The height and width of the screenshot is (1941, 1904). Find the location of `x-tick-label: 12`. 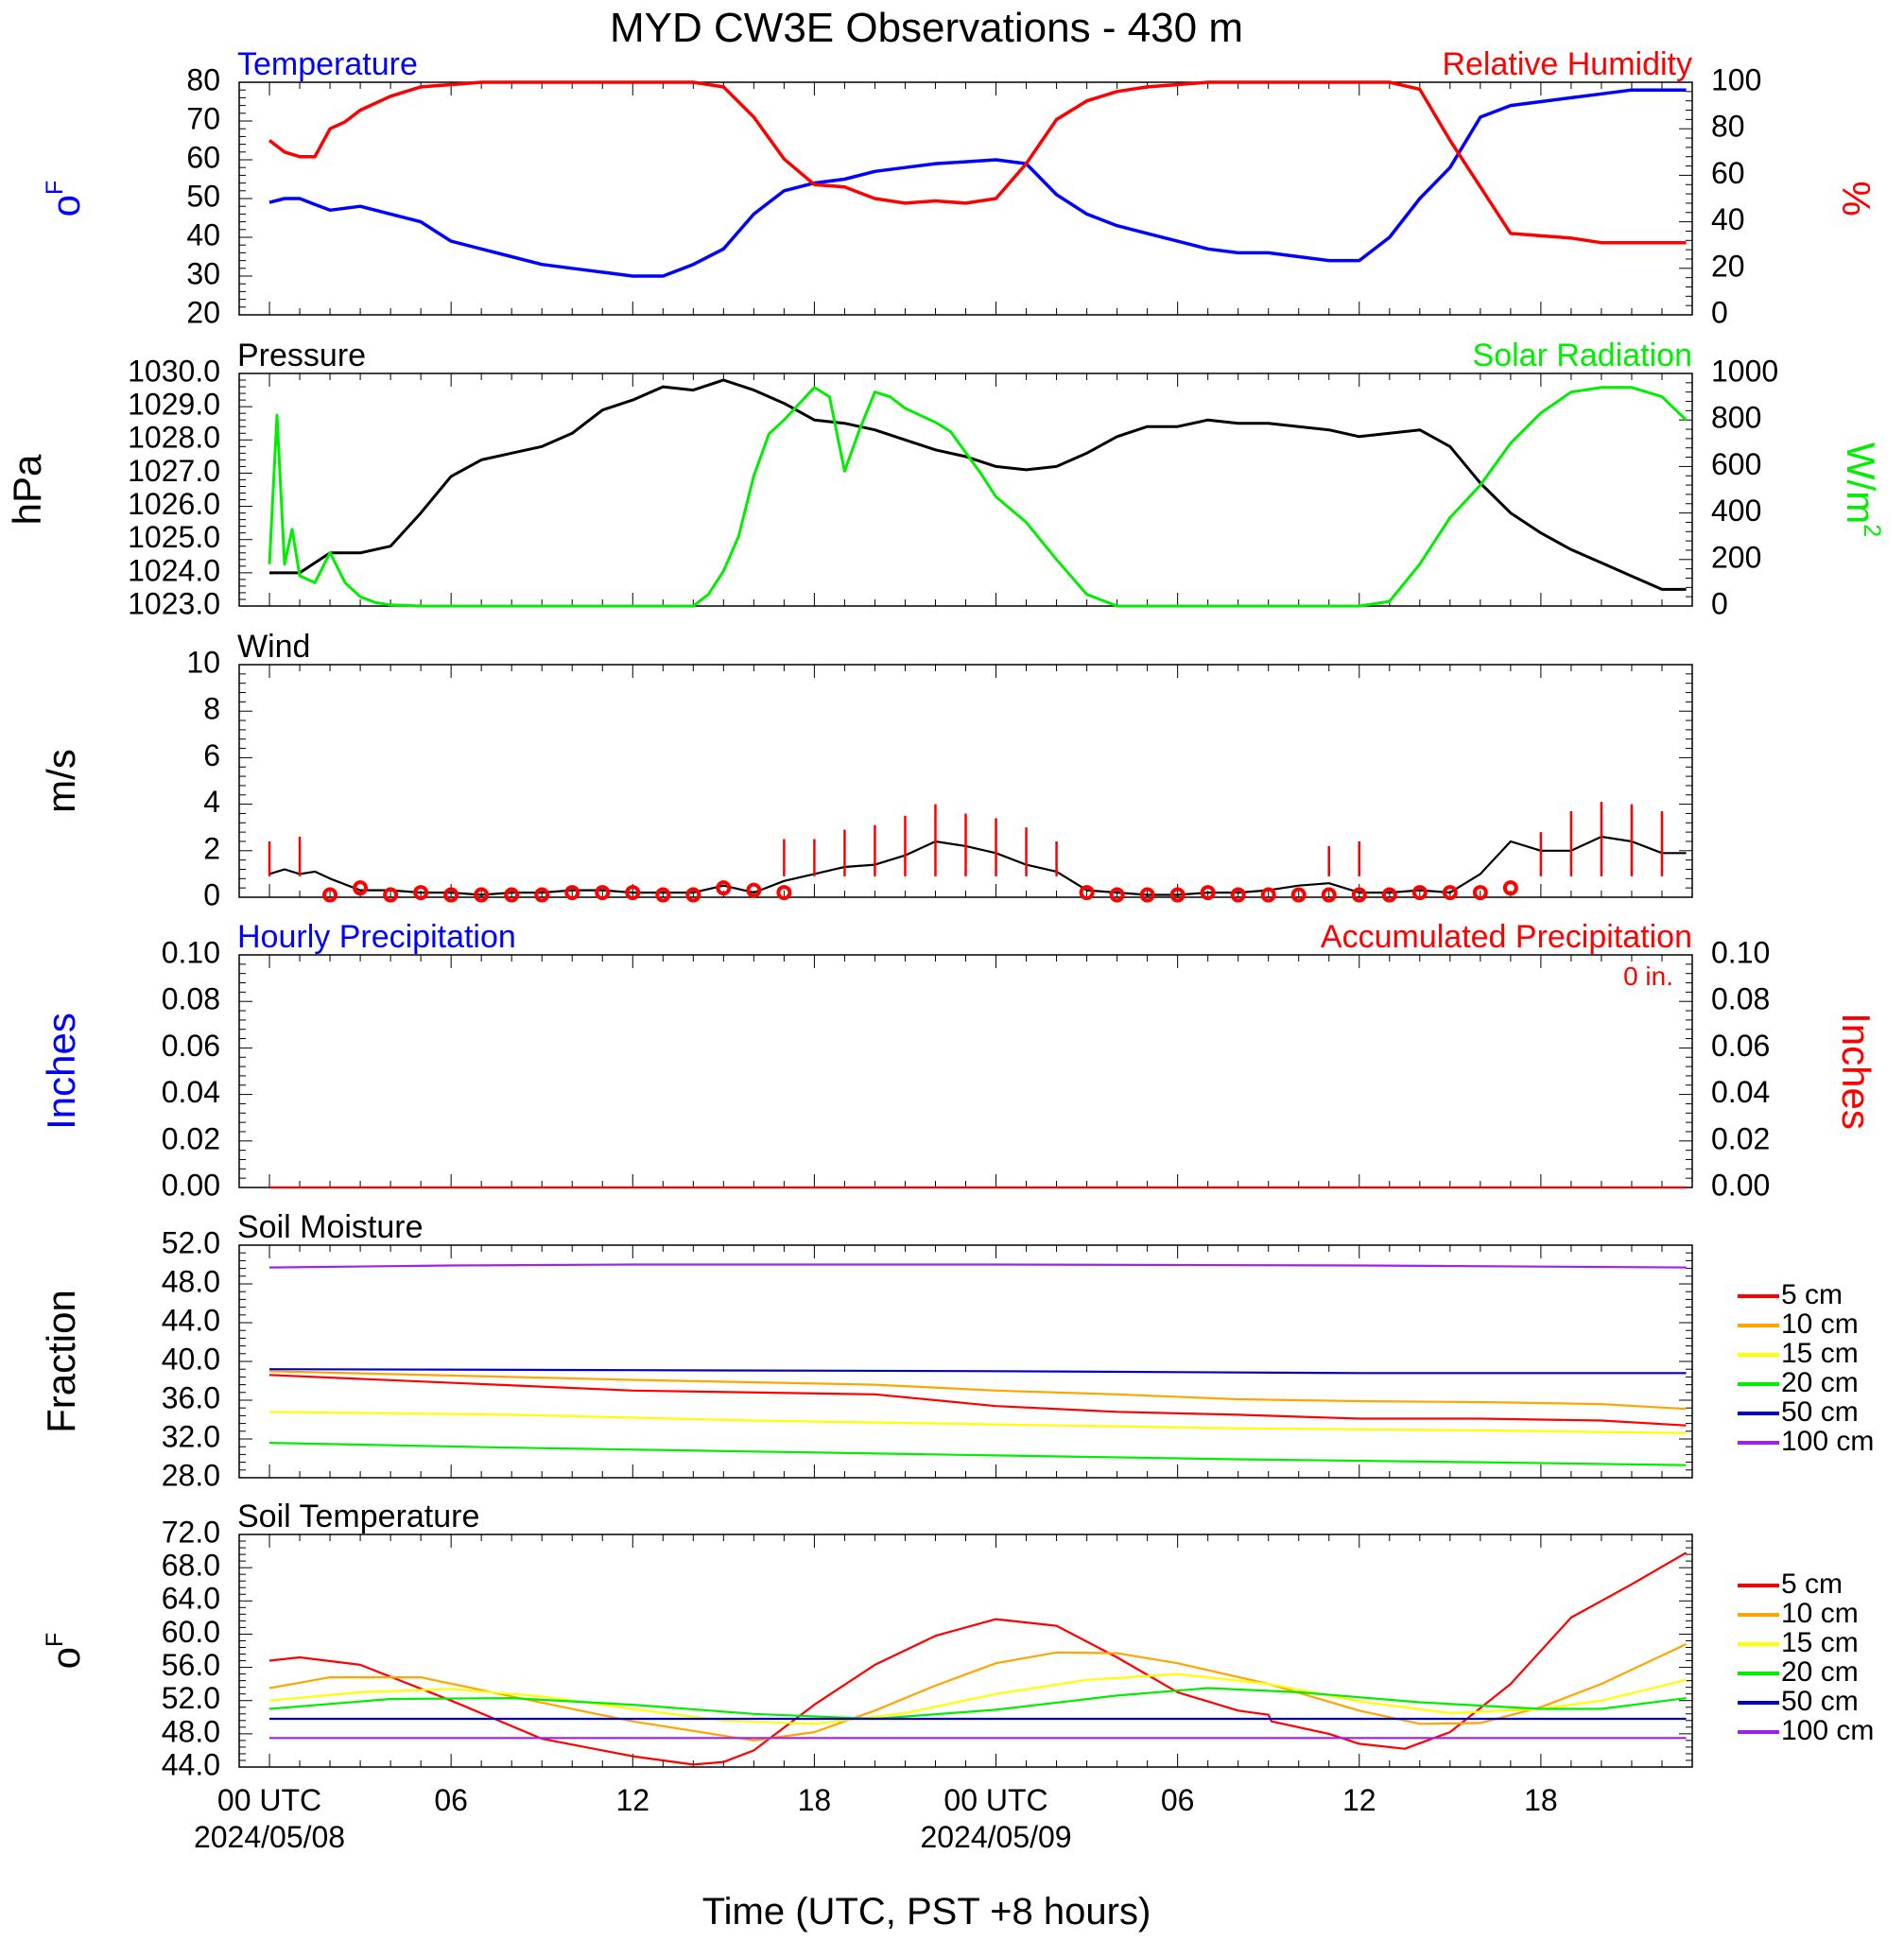

x-tick-label: 12 is located at coordinates (632, 1800).